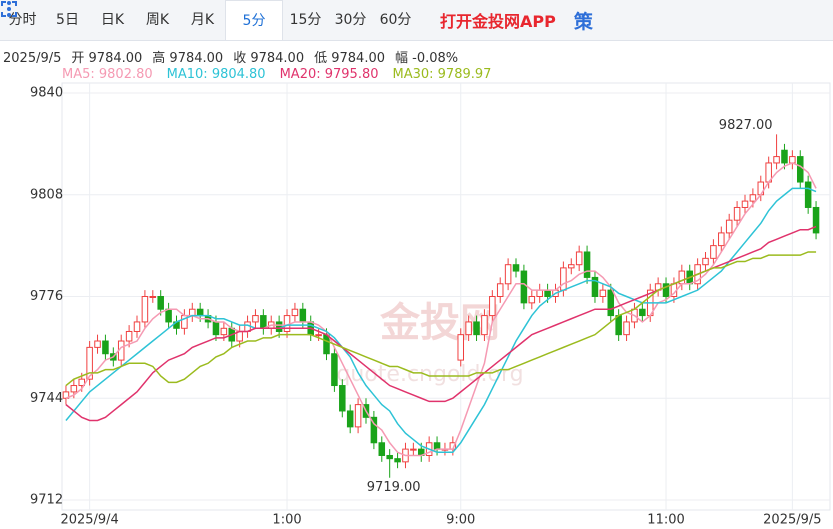  I want to click on strategy-icon: 策, so click(583, 21).